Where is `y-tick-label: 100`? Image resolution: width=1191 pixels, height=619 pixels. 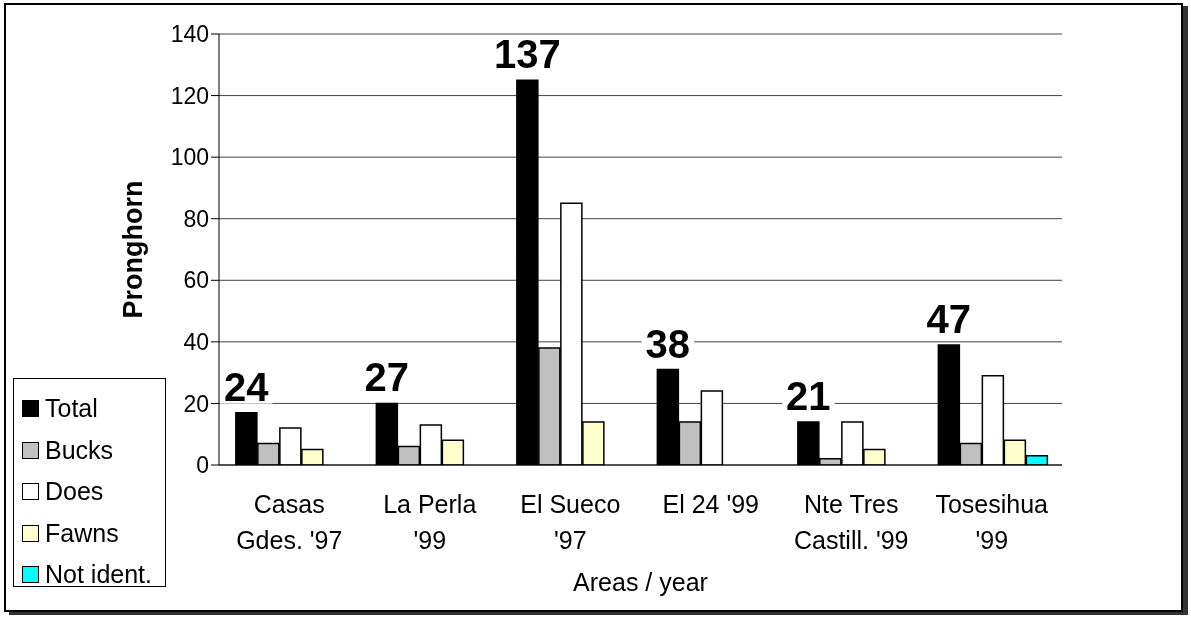 y-tick-label: 100 is located at coordinates (189, 157).